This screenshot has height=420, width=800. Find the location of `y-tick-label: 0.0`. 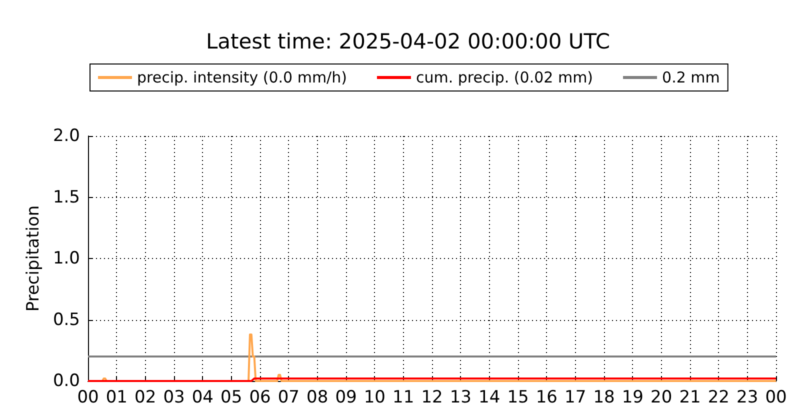

y-tick-label: 0.0 is located at coordinates (66, 381).